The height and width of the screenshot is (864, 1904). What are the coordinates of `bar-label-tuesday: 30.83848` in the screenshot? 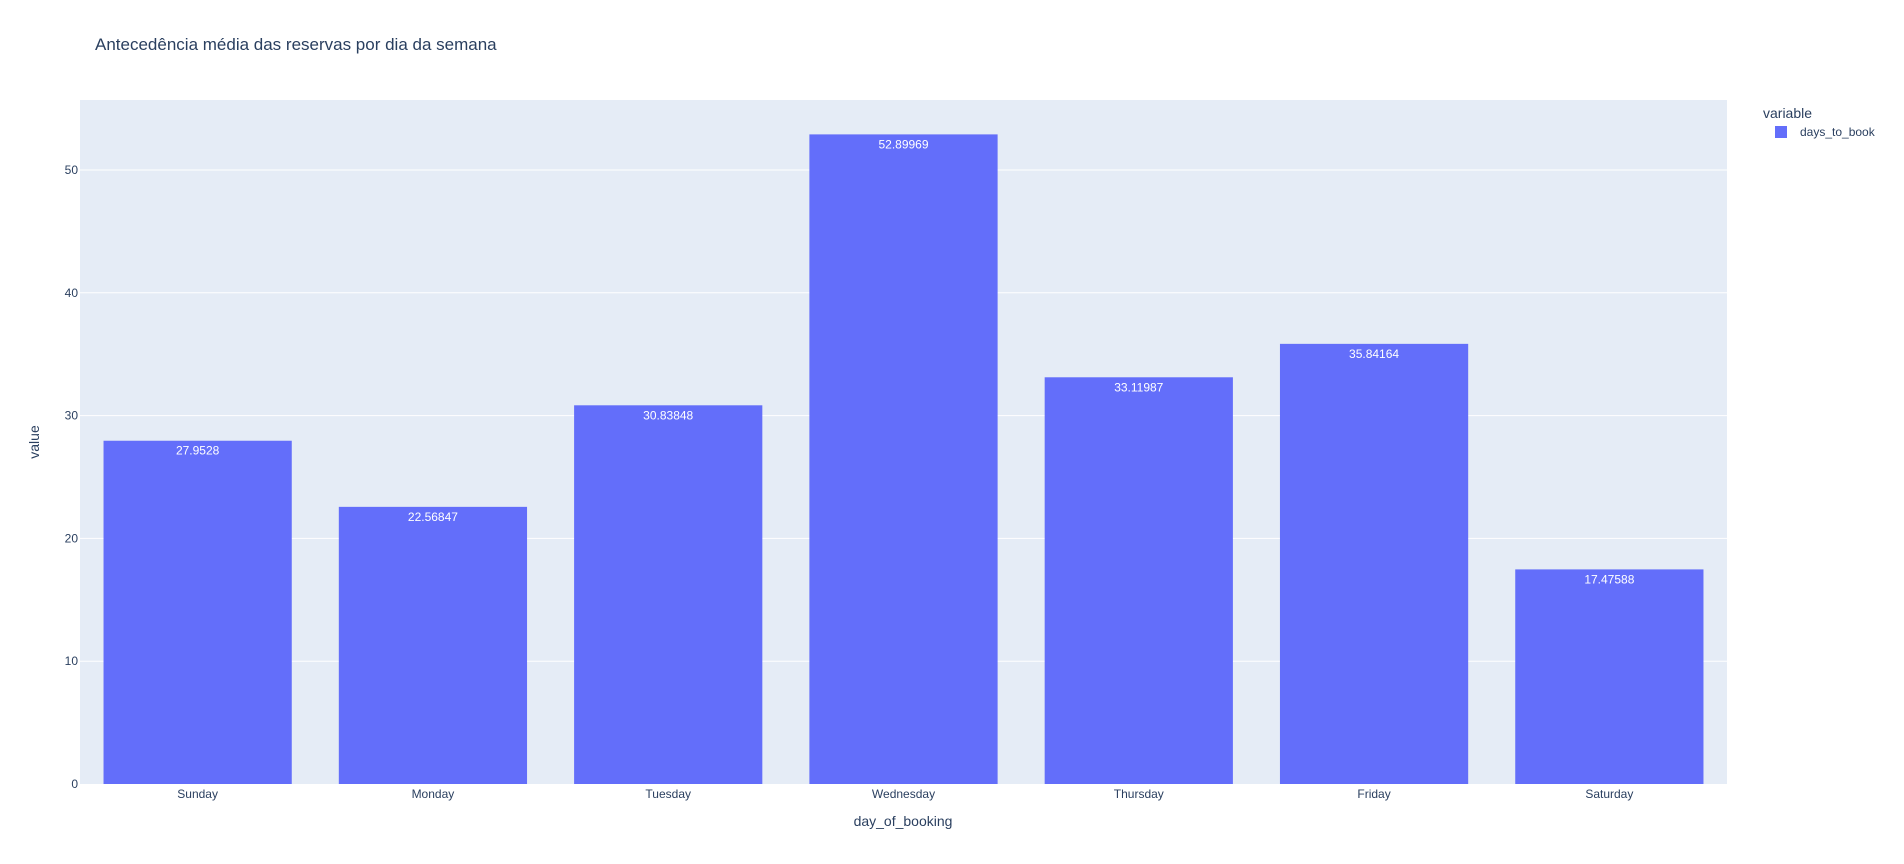 It's located at (668, 415).